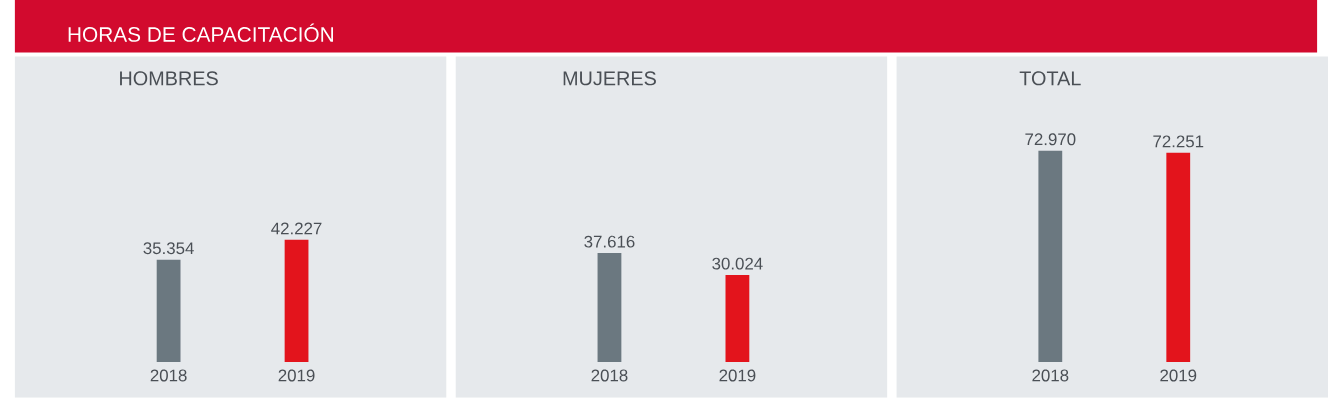 This screenshot has height=398, width=1328. I want to click on text: HORAS DE CAPACITACIÓN, so click(200, 32).